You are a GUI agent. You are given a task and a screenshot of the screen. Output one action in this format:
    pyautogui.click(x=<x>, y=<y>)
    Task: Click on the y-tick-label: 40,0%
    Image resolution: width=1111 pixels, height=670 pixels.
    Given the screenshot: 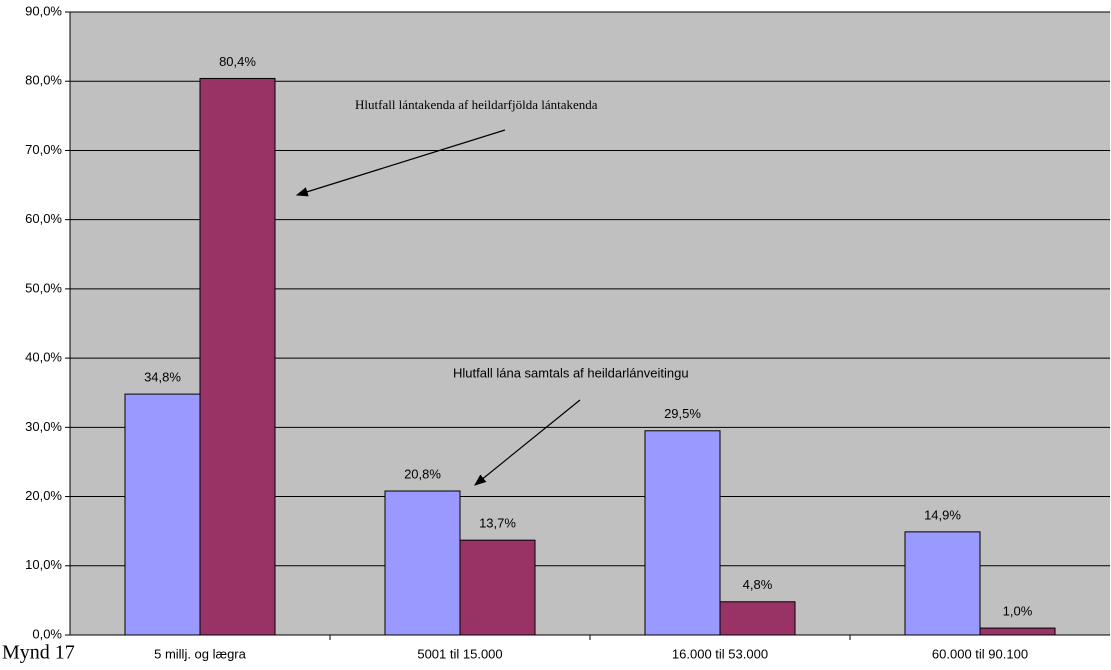 What is the action you would take?
    pyautogui.click(x=43, y=357)
    